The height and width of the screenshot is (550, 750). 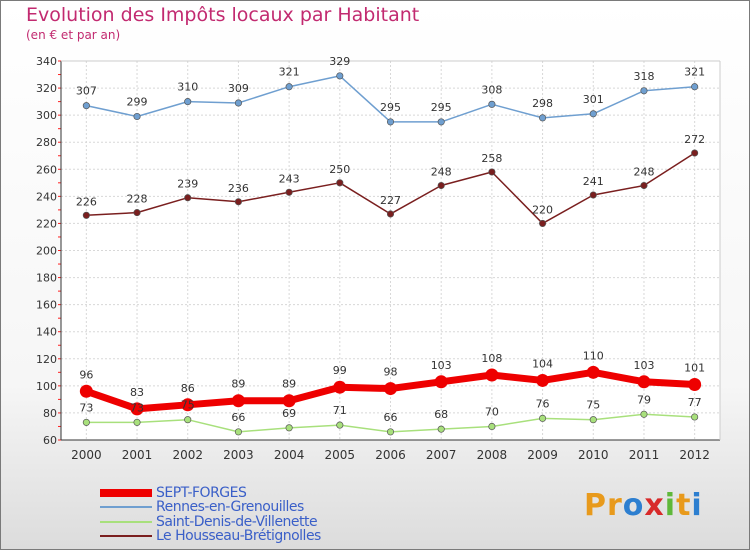 What do you see at coordinates (593, 181) in the screenshot?
I see `data-label-le-housseau-br-tignolles-2010: 241` at bounding box center [593, 181].